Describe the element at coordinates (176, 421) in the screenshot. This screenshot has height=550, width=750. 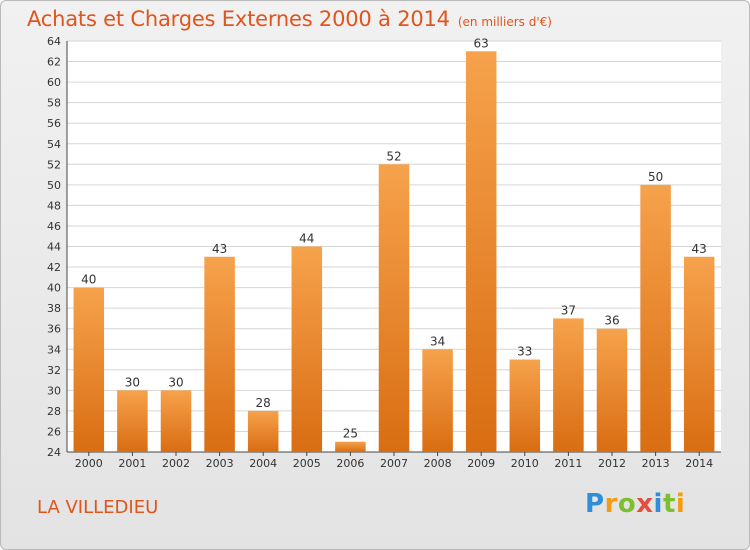
I see `bar-2002` at that location.